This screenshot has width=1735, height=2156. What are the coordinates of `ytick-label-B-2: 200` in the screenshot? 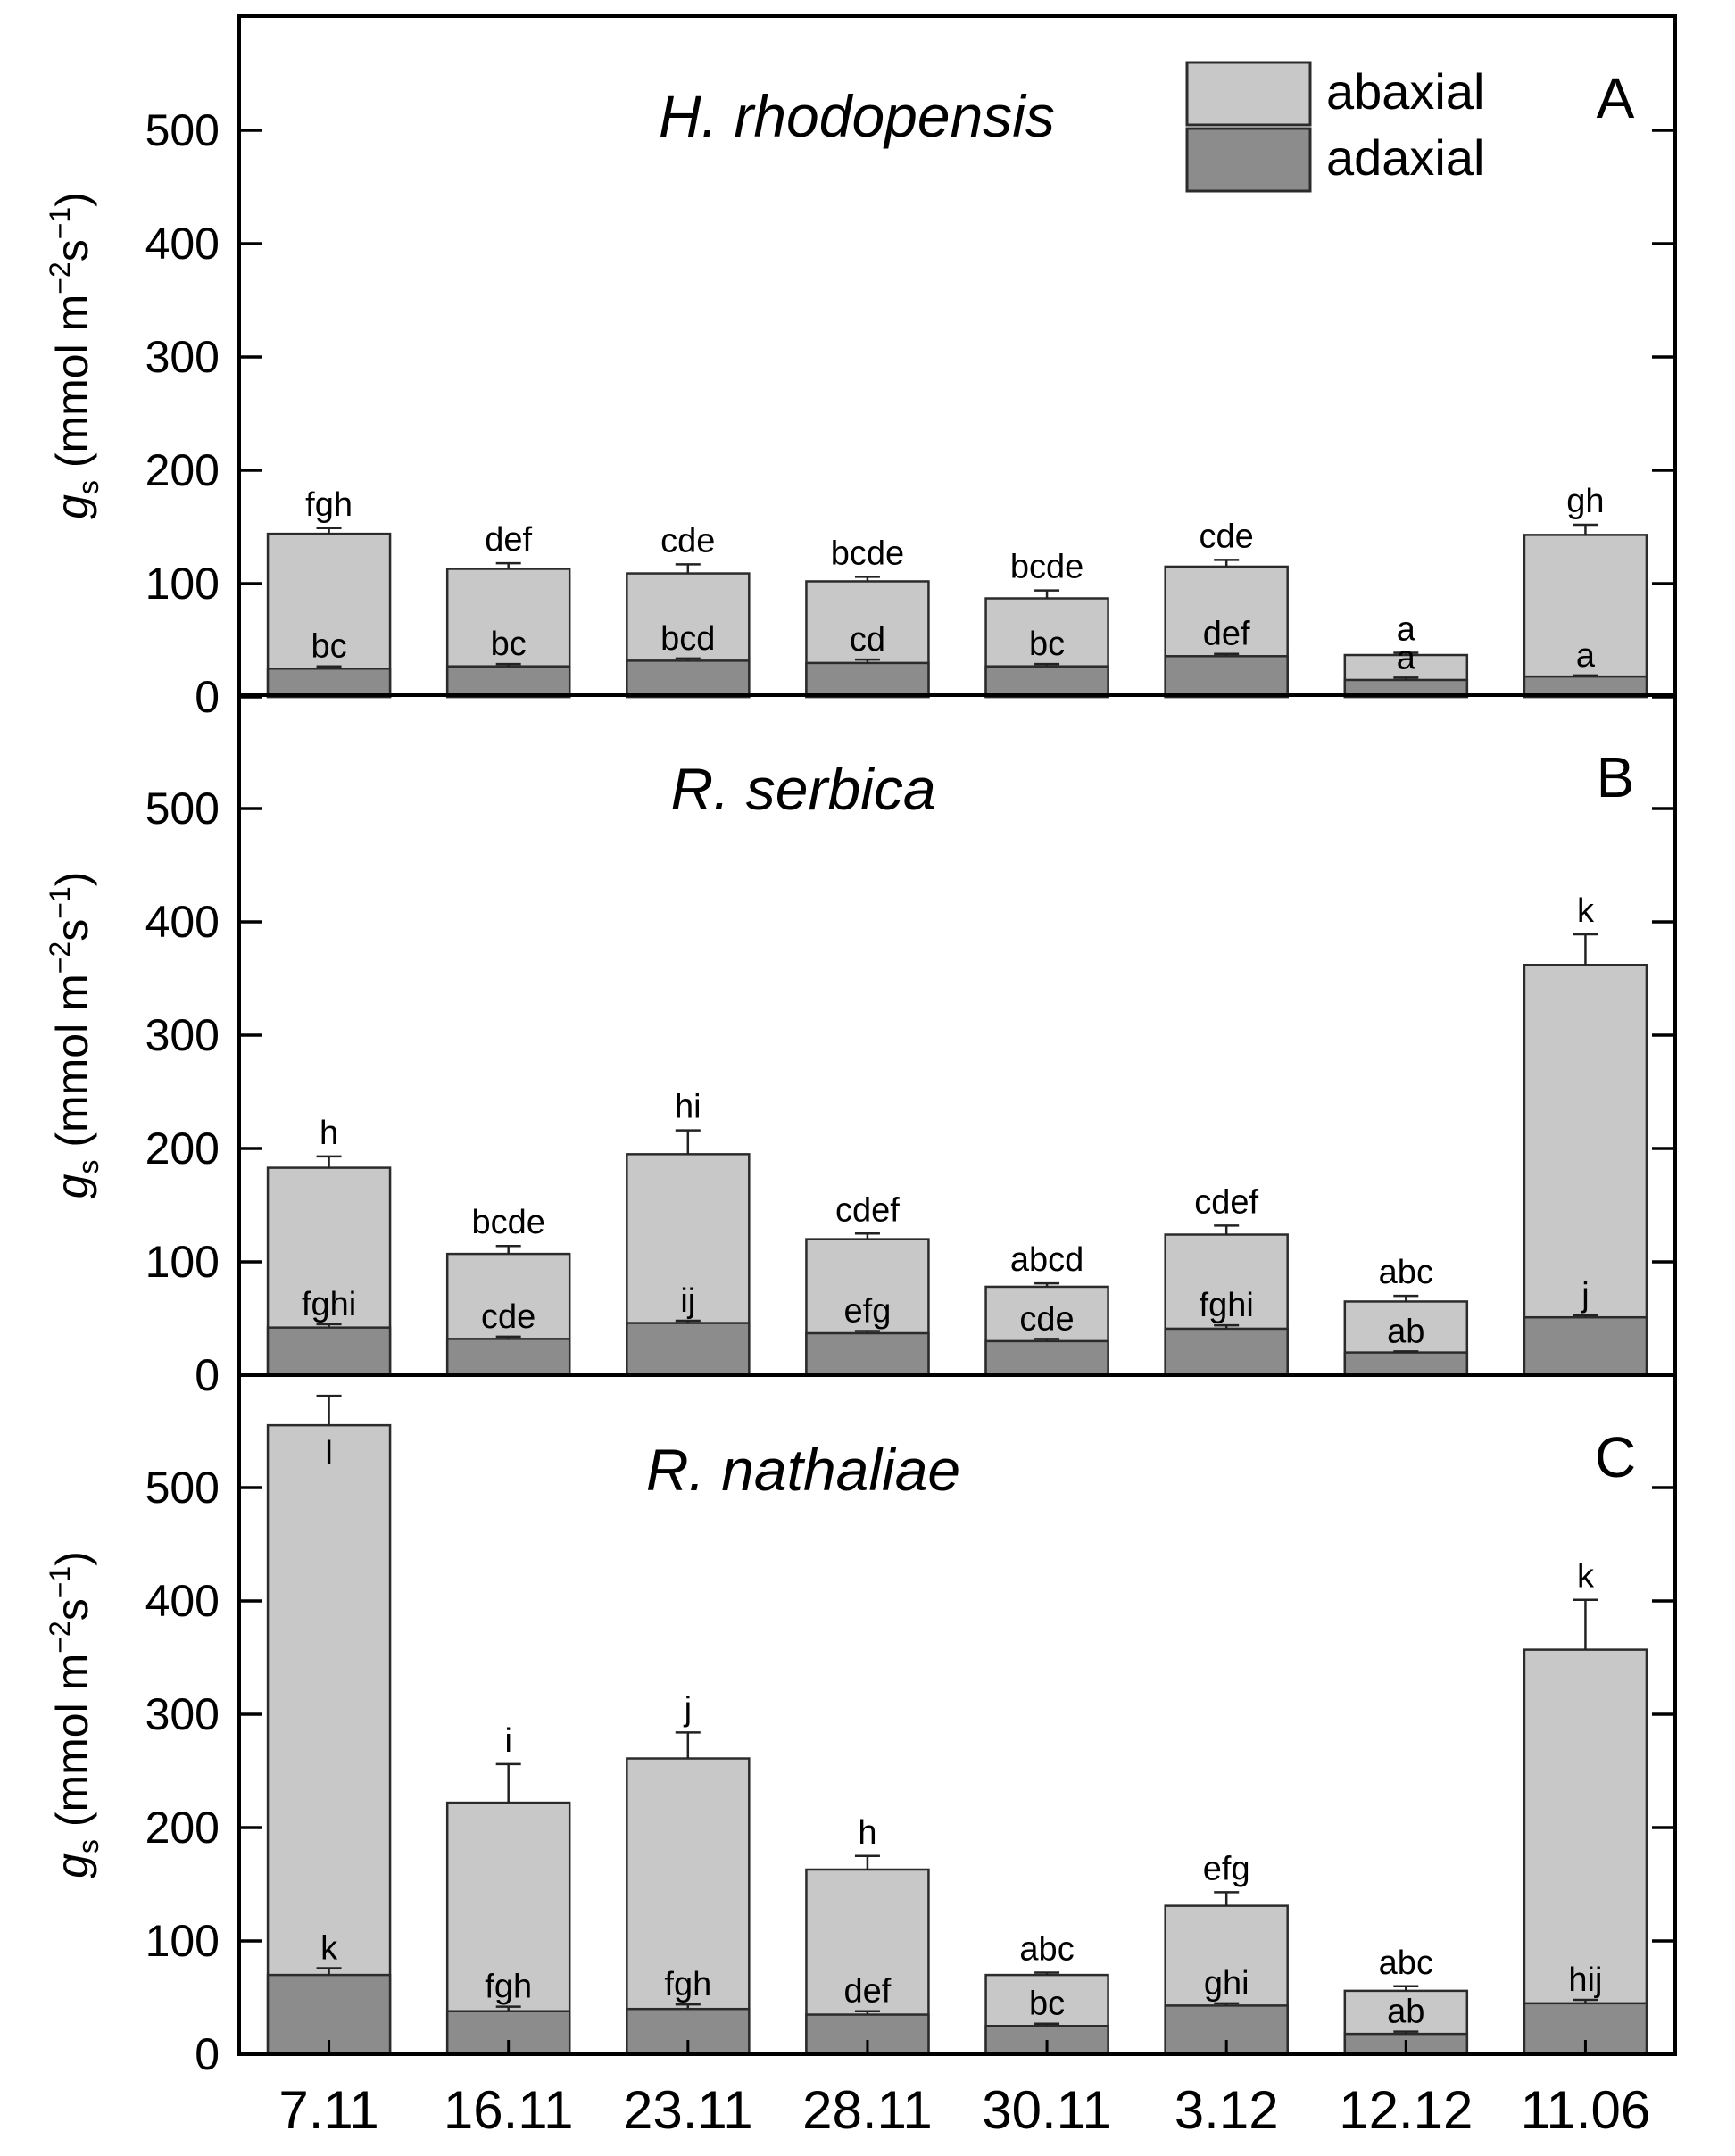 It's located at (182, 1148).